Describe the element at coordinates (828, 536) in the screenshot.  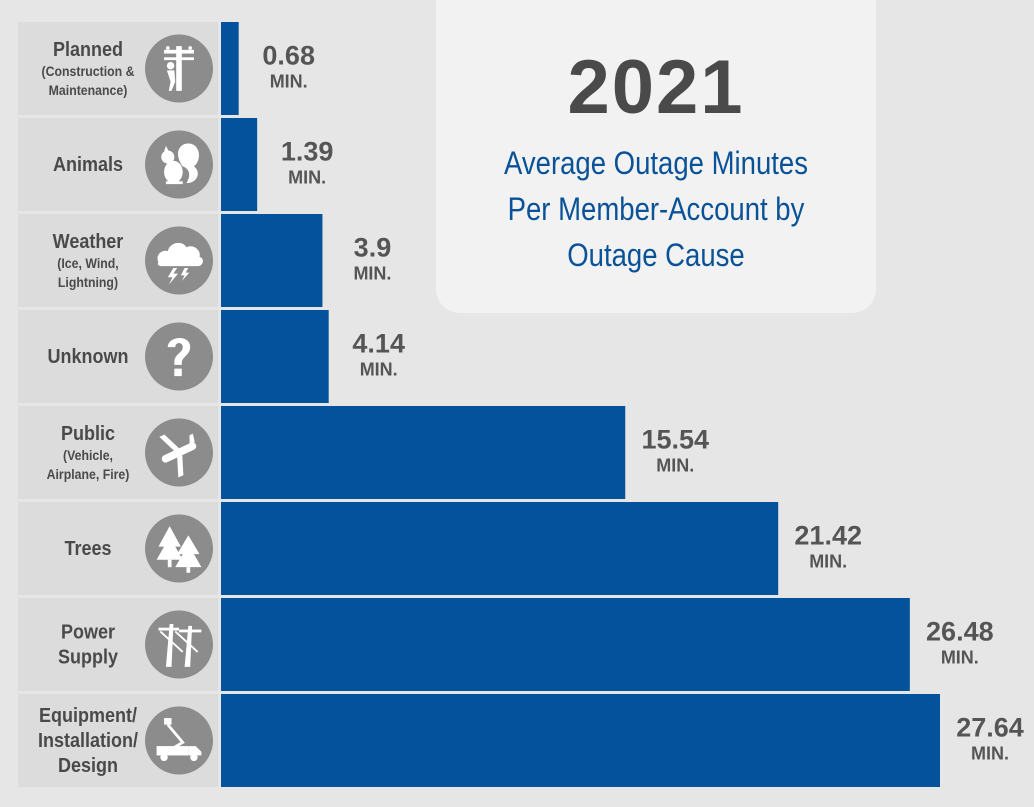
I see `value-label: 21.42` at that location.